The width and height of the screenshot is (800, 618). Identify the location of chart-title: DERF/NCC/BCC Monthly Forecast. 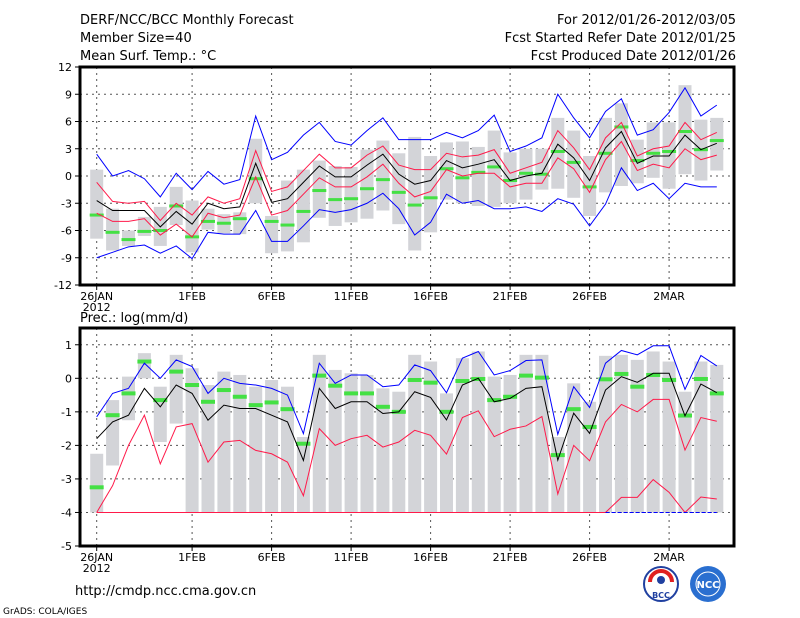
(187, 20).